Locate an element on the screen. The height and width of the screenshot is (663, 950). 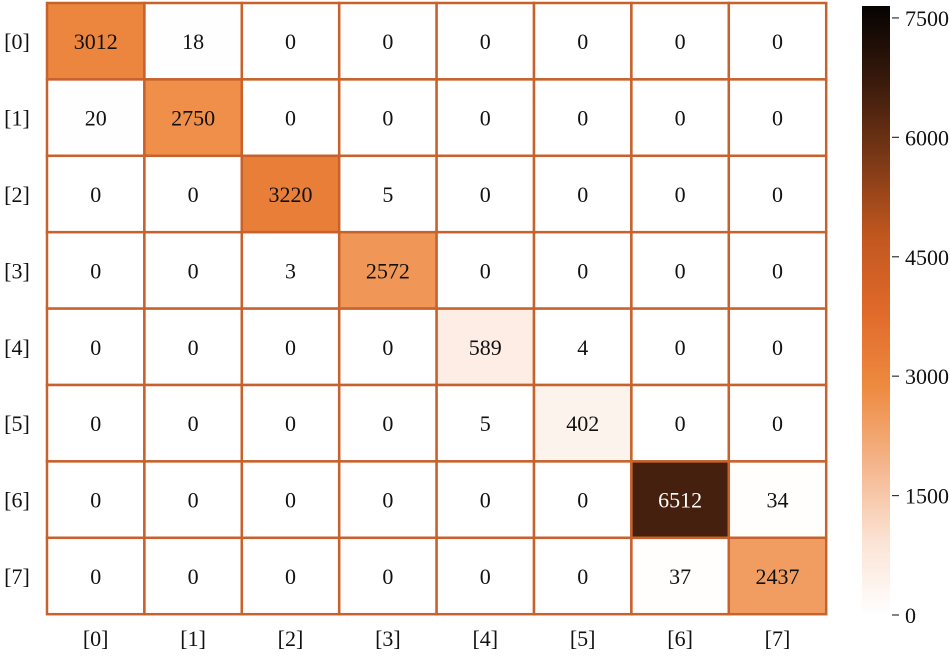
cell-value-label: 6512 is located at coordinates (680, 500).